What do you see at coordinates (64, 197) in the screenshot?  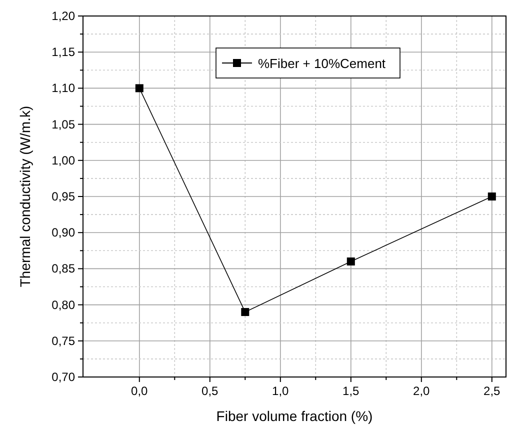 I see `y-tick-label: 0,95` at bounding box center [64, 197].